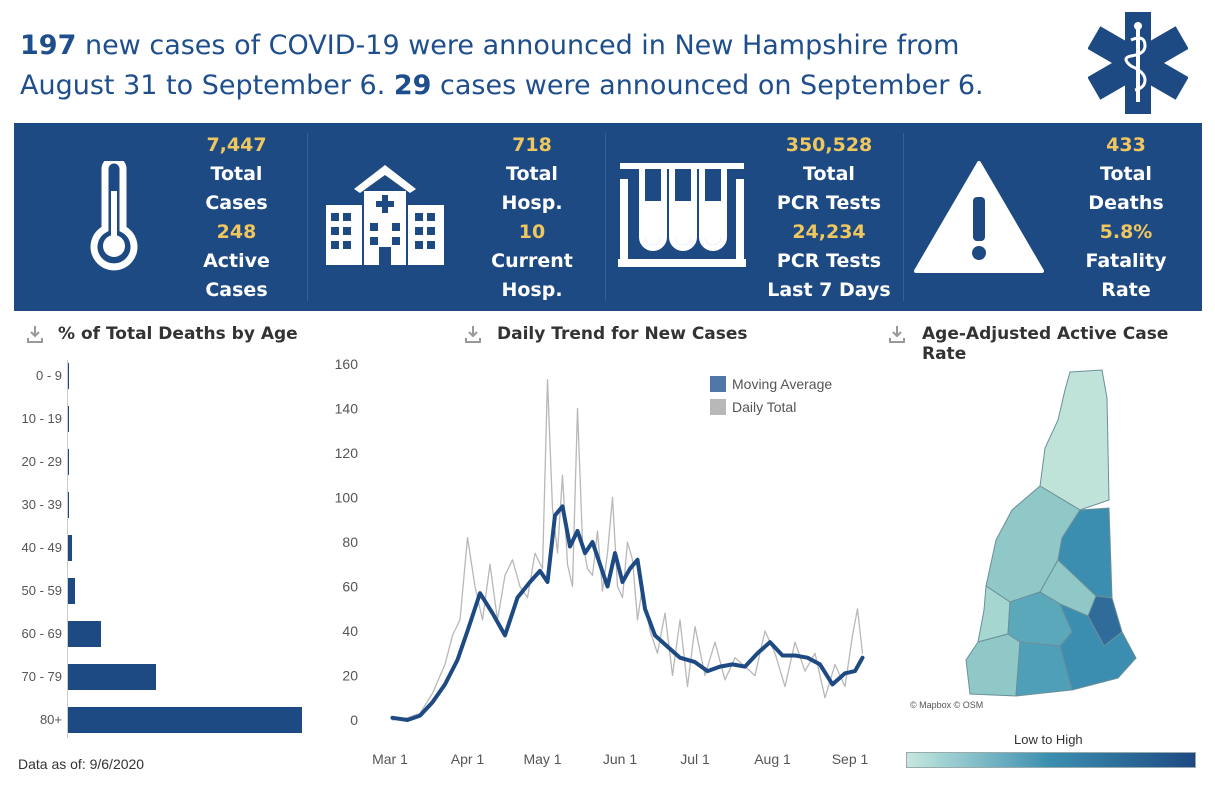 The image size is (1215, 788). I want to click on total-cases-label-1: Total, so click(236, 174).